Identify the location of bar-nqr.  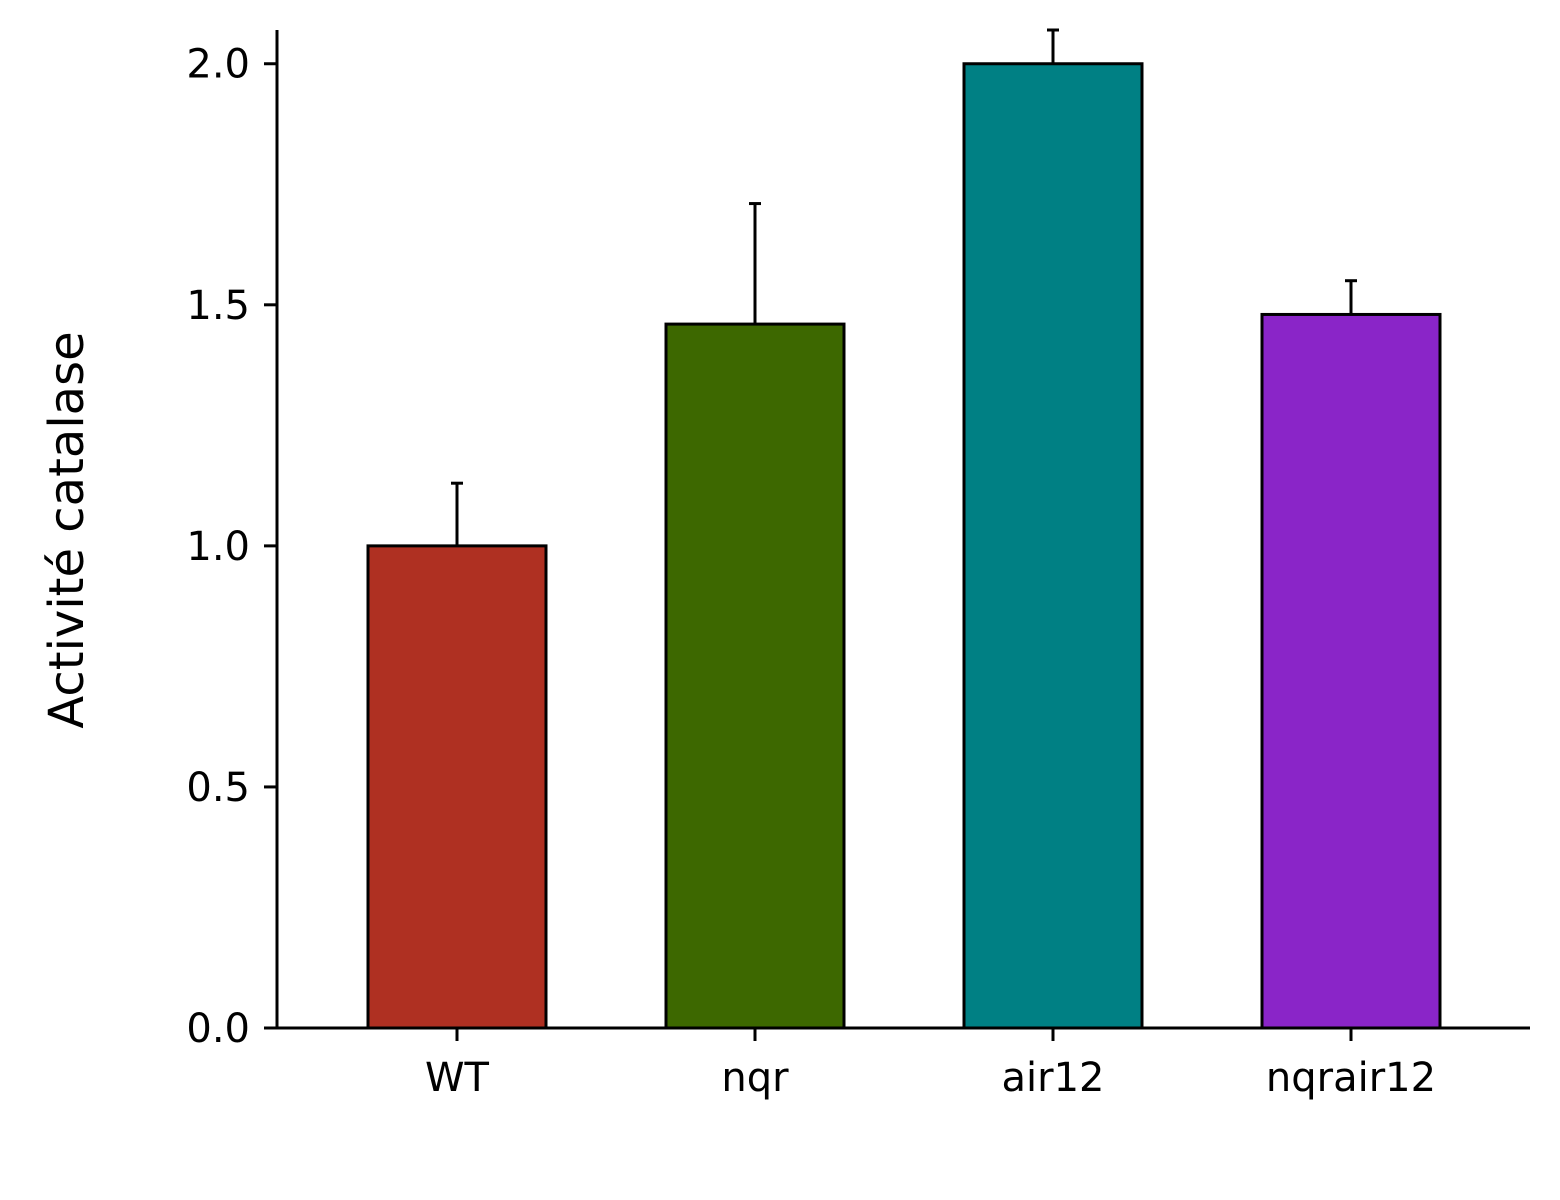
(755, 676).